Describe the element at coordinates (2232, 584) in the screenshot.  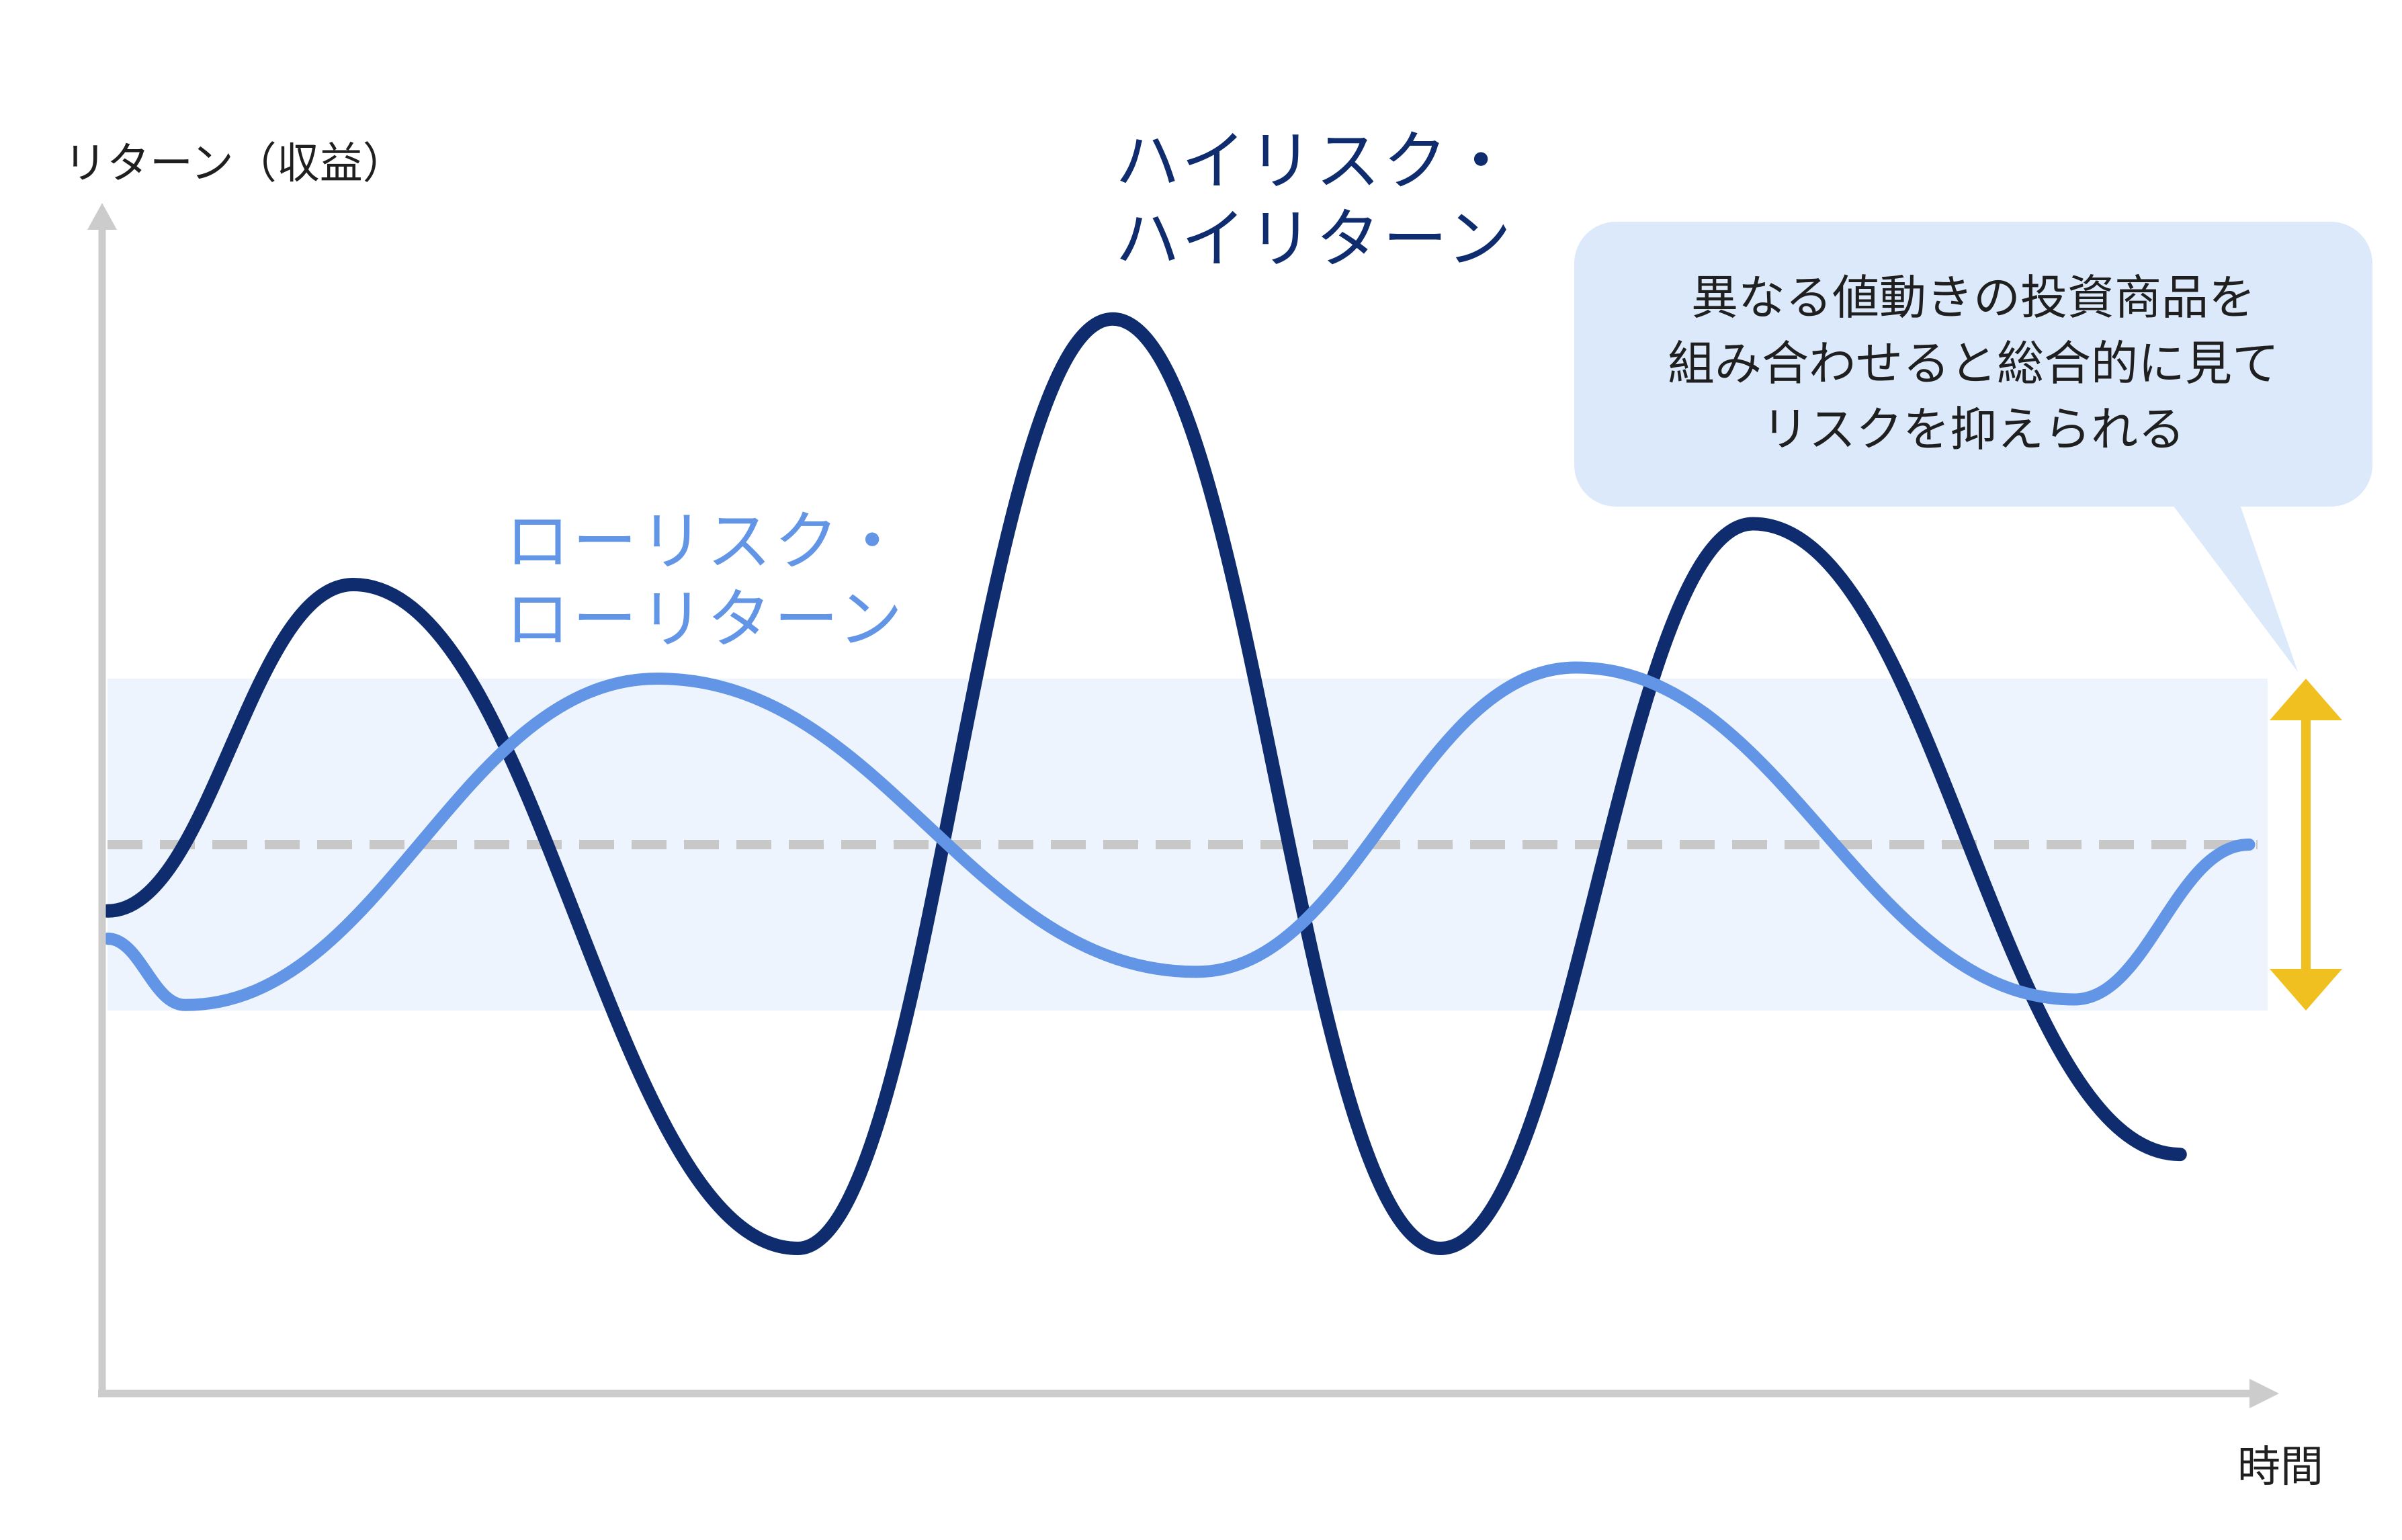
I see `callout-tail` at that location.